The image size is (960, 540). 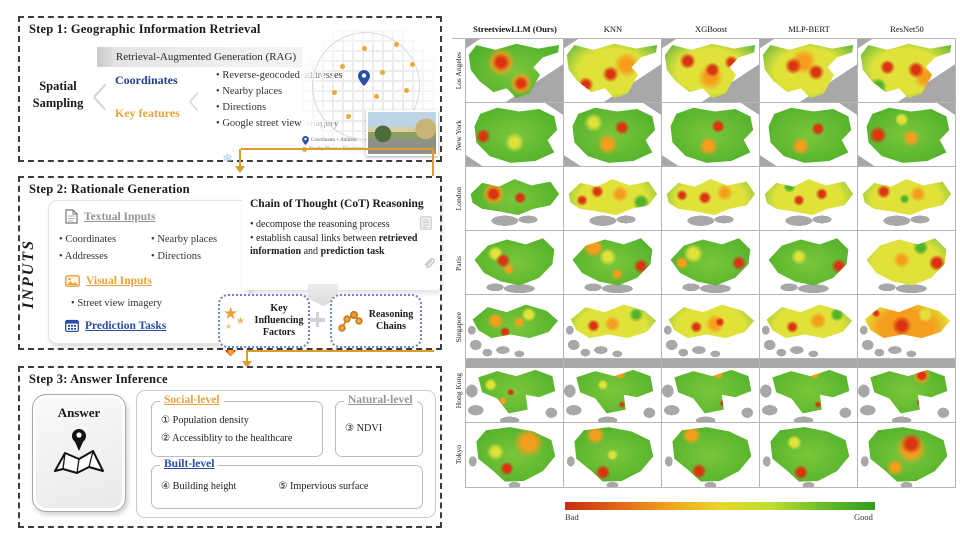 What do you see at coordinates (146, 80) in the screenshot?
I see `coordinates-label: Coordinates` at bounding box center [146, 80].